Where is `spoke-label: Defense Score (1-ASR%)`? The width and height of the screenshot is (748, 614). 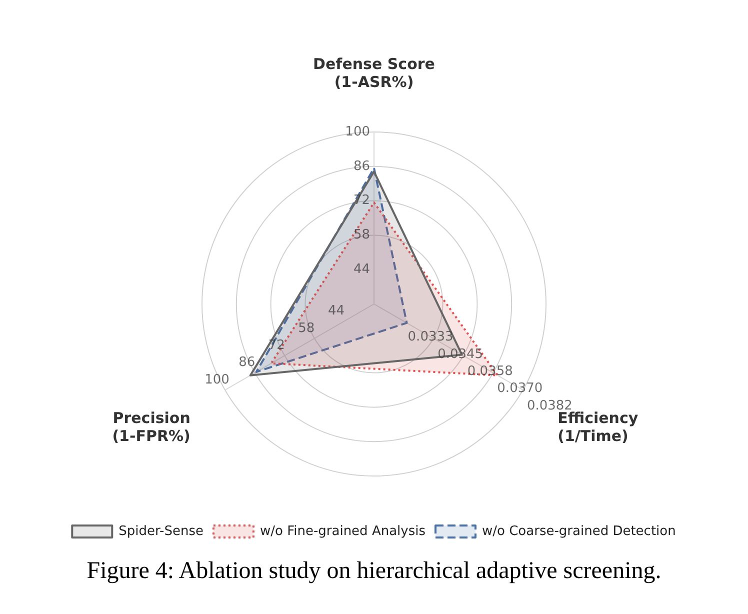
spoke-label: Defense Score (1-ASR%) is located at coordinates (374, 72).